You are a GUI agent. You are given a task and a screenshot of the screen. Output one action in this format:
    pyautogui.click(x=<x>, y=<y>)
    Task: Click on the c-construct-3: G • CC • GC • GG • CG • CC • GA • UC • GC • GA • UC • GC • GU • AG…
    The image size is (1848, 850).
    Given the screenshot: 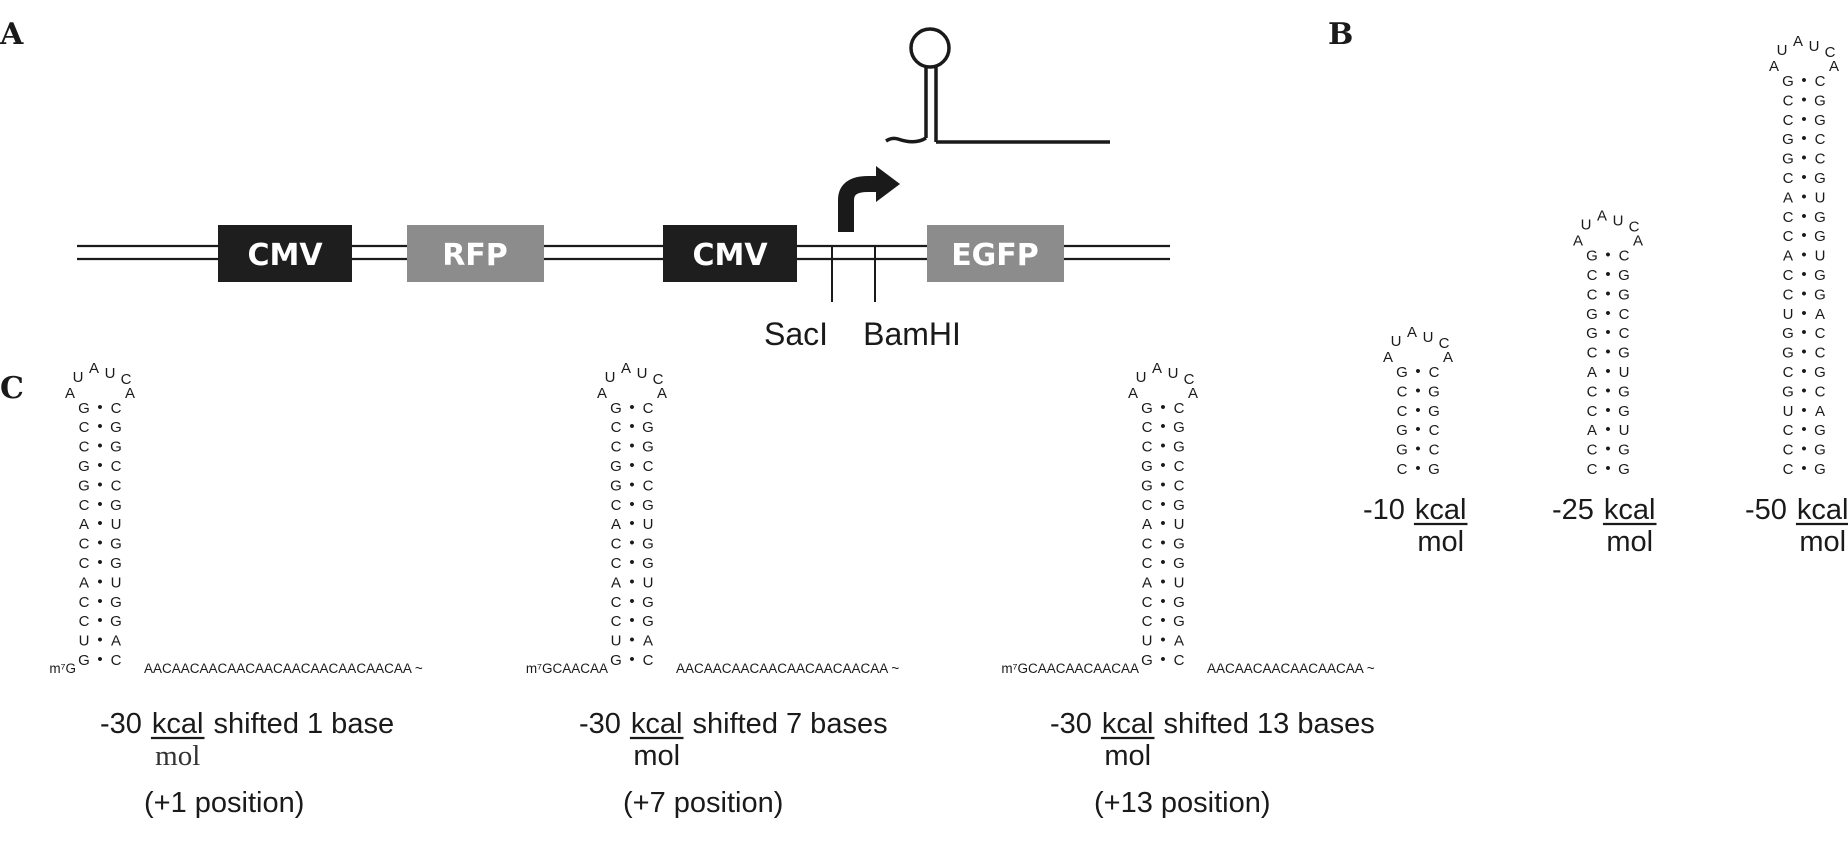 What is the action you would take?
    pyautogui.click(x=1187, y=589)
    